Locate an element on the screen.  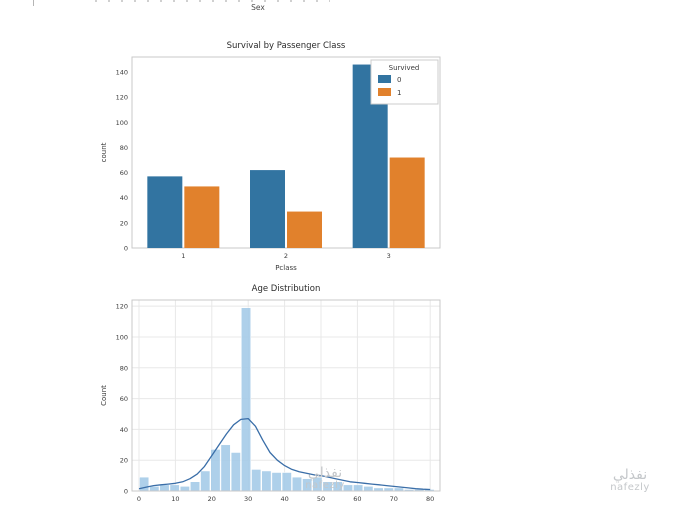
hist-bar-age40.6 is located at coordinates (286, 482).